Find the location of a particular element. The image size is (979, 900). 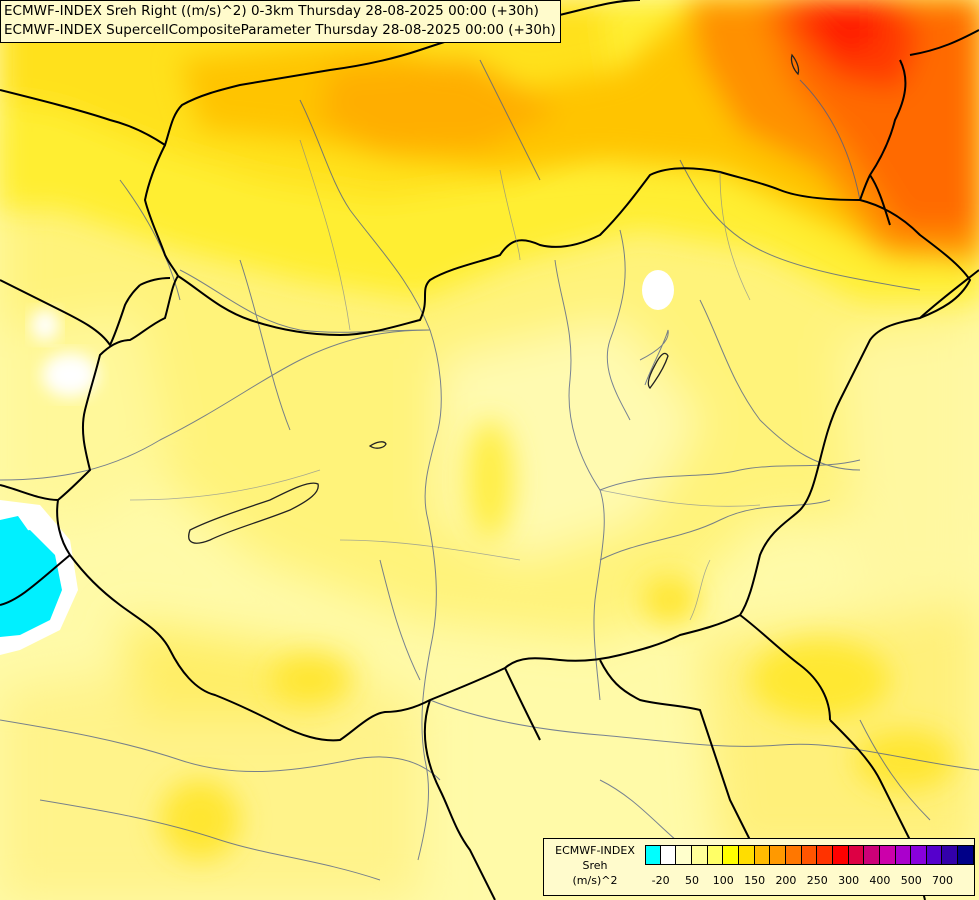

legend-parameter-label: Sreh is located at coordinates (595, 865).